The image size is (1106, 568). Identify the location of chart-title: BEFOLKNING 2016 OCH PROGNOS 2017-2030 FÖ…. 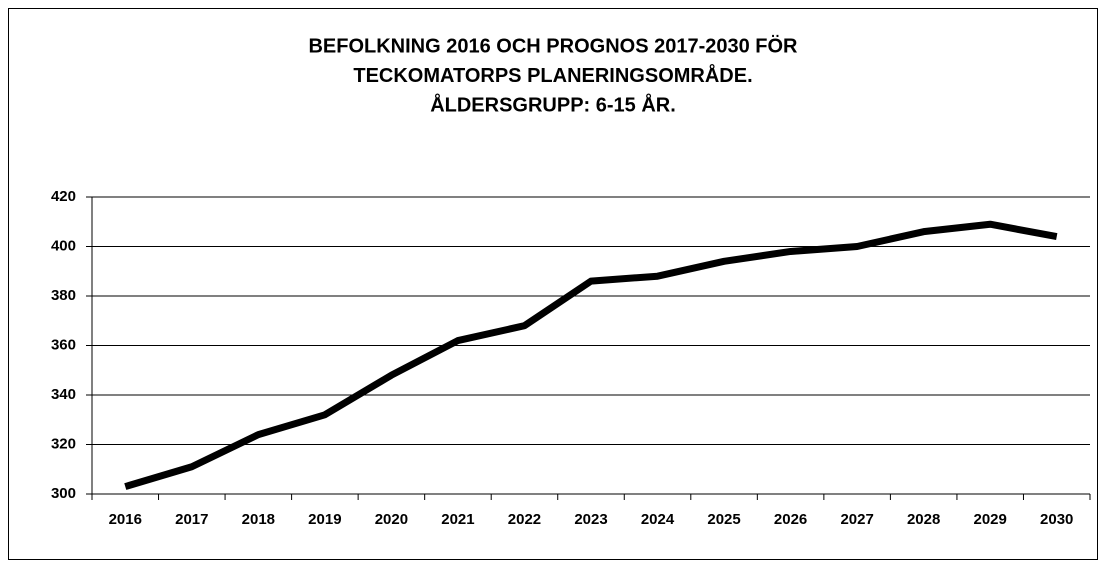
(553, 45).